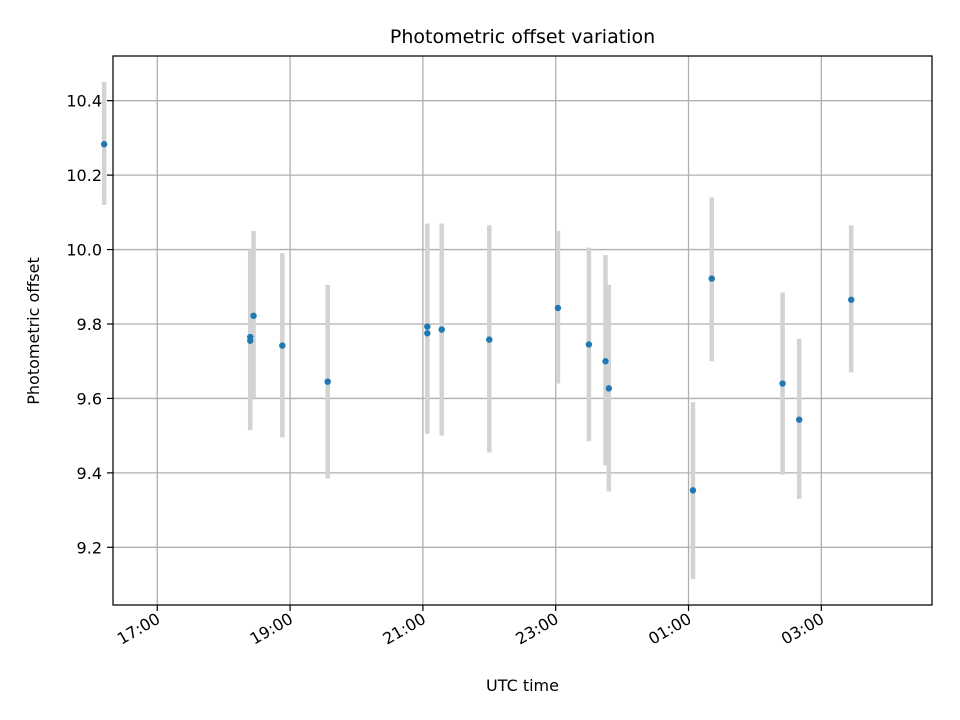 This screenshot has width=960, height=720. What do you see at coordinates (33, 331) in the screenshot?
I see `y-axis-label: Photometric offset` at bounding box center [33, 331].